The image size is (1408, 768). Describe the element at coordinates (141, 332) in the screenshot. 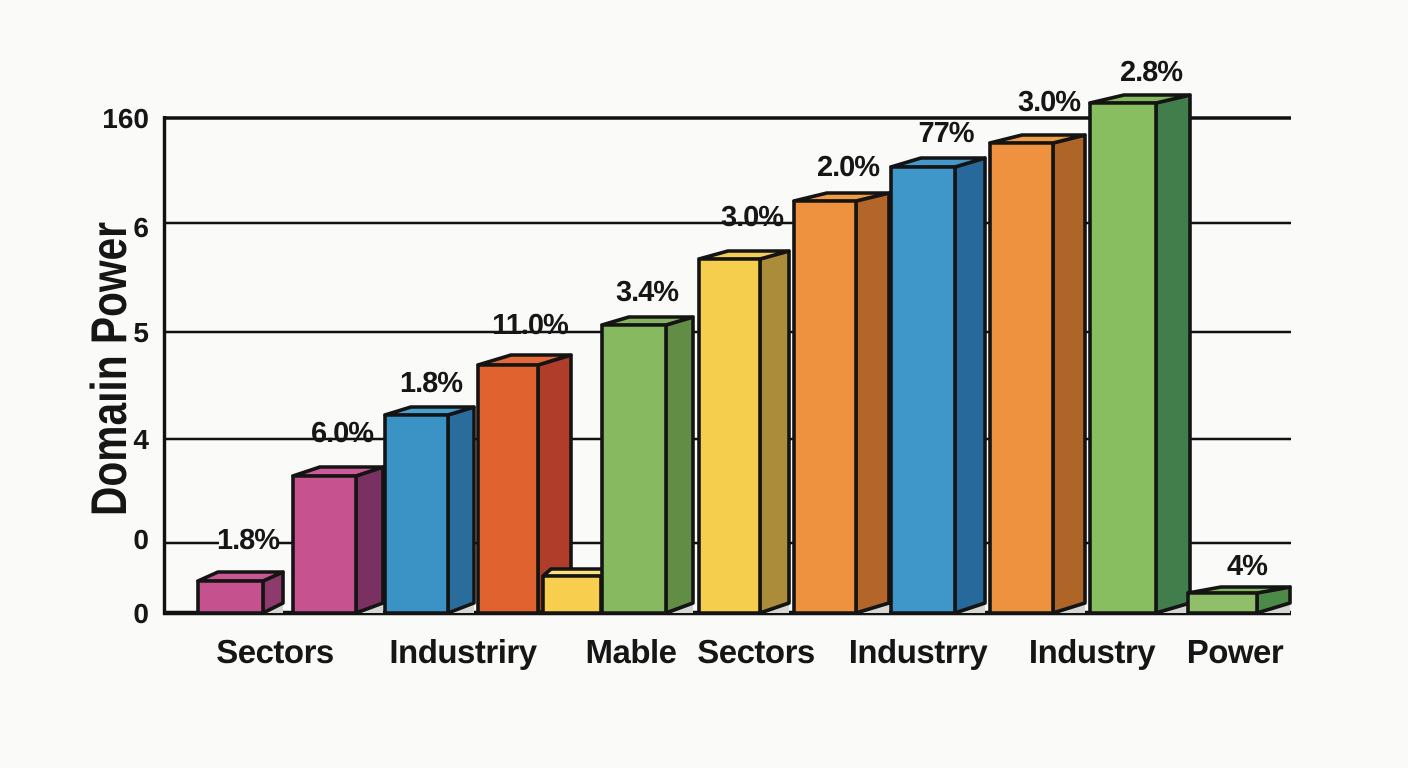

I see `svg-text: 5` at that location.